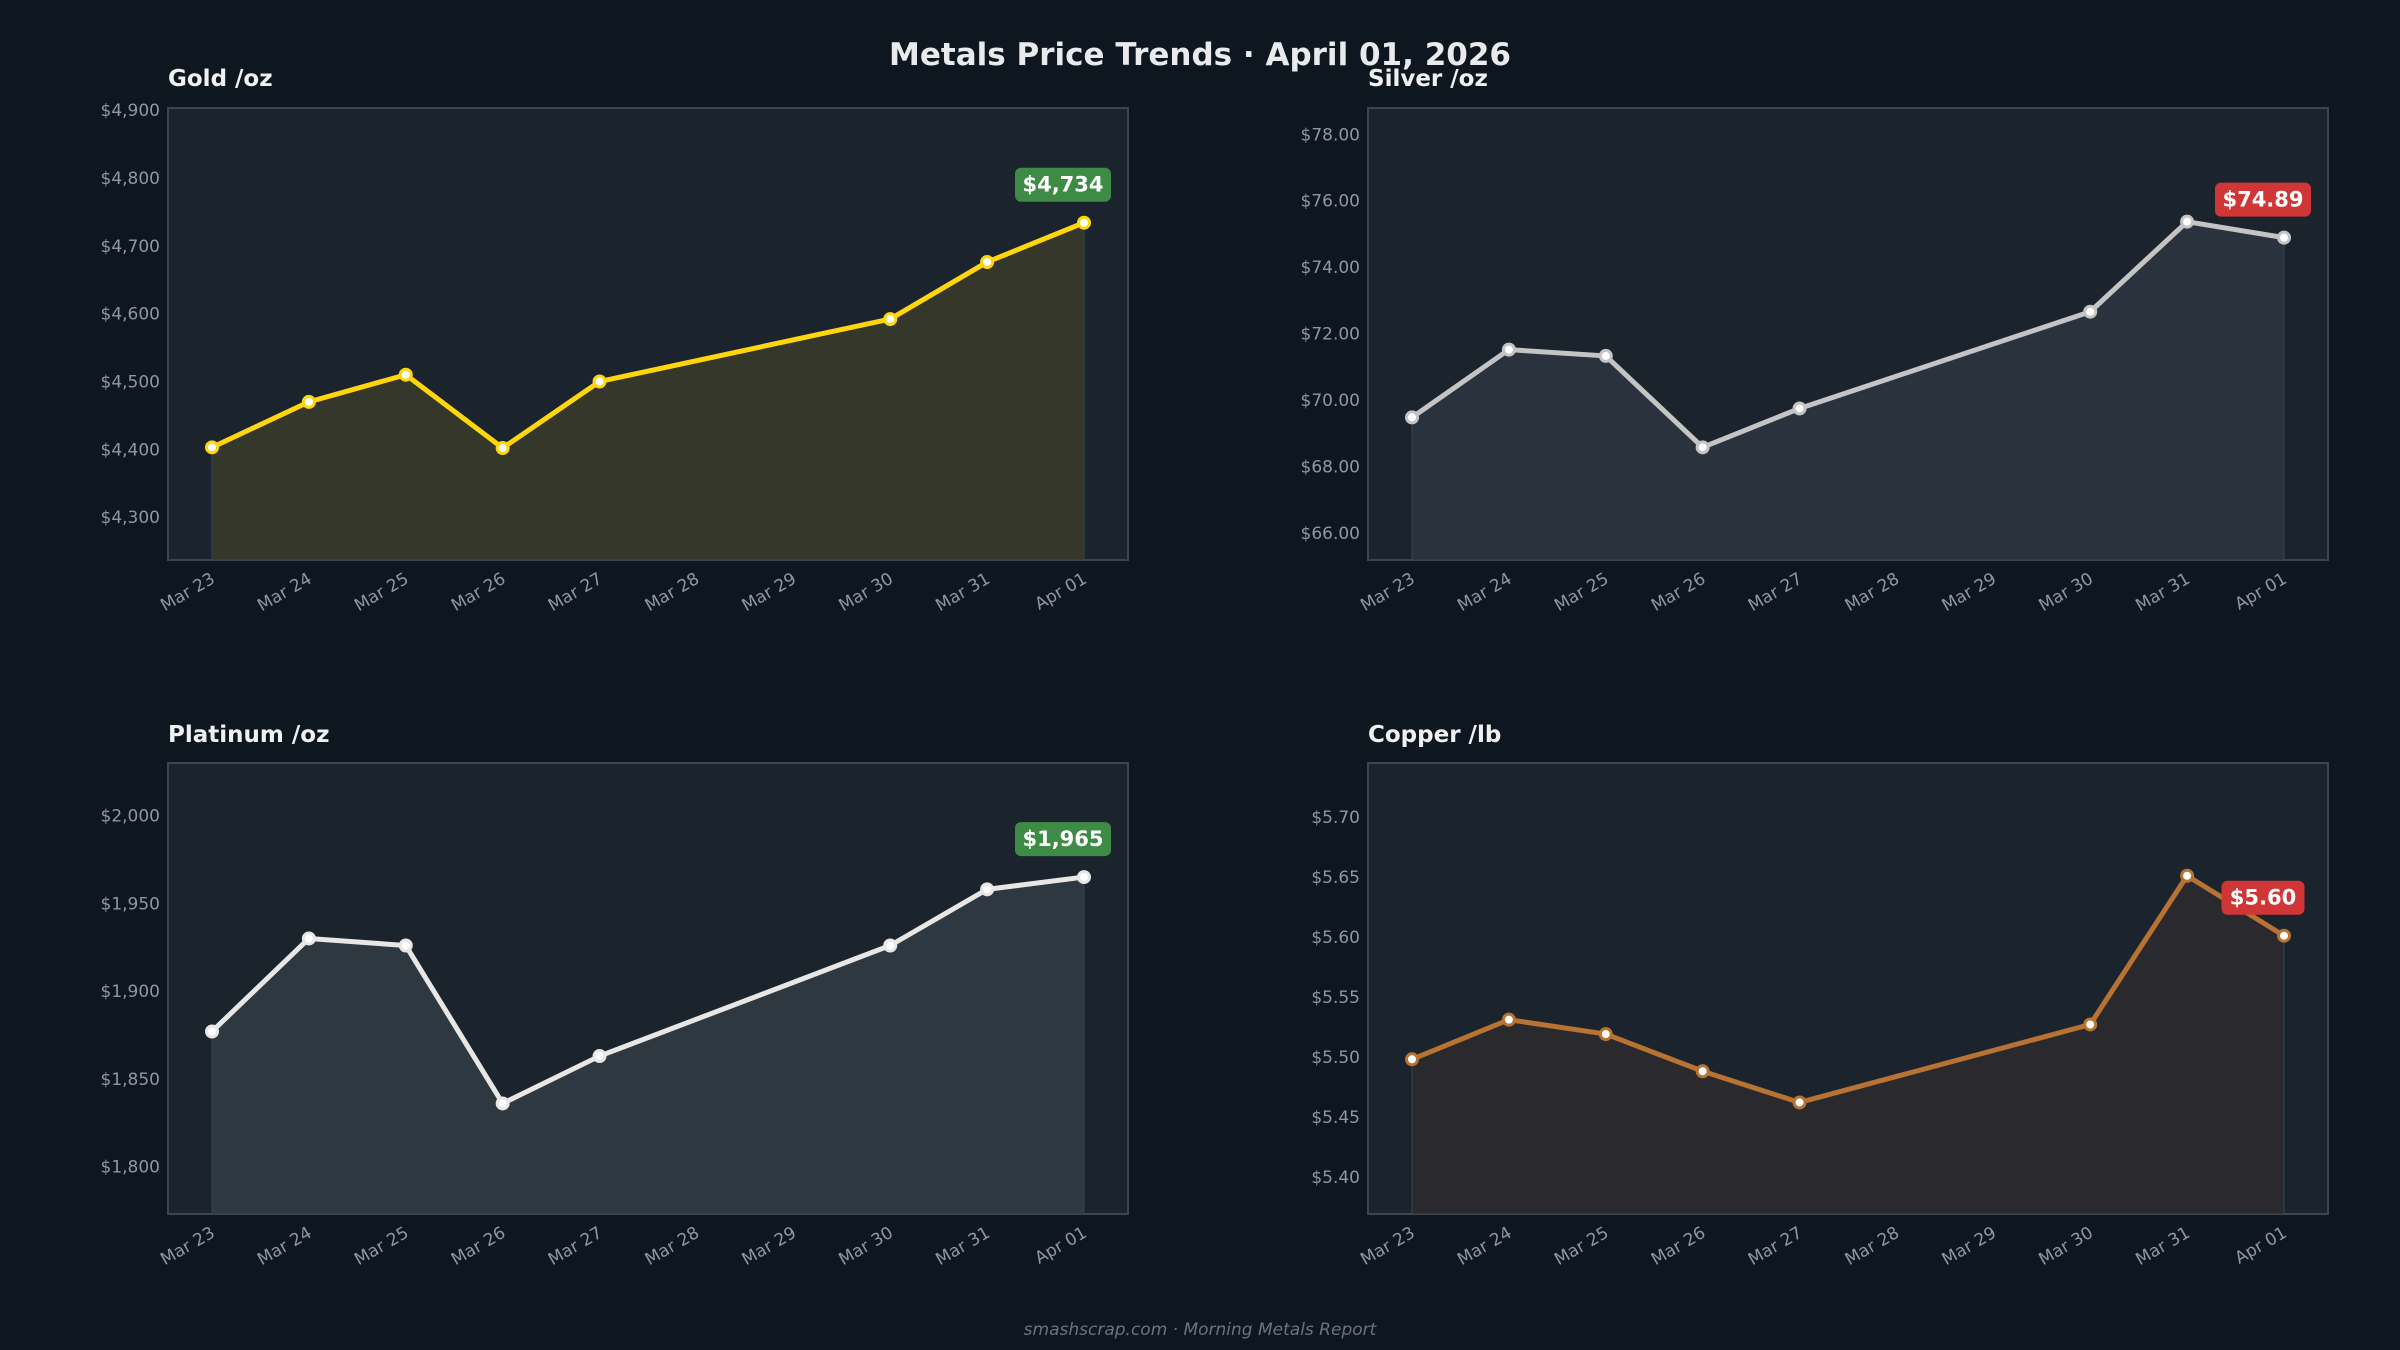 This screenshot has height=1350, width=2400. What do you see at coordinates (1434, 735) in the screenshot?
I see `chart-title: Copper /lb` at bounding box center [1434, 735].